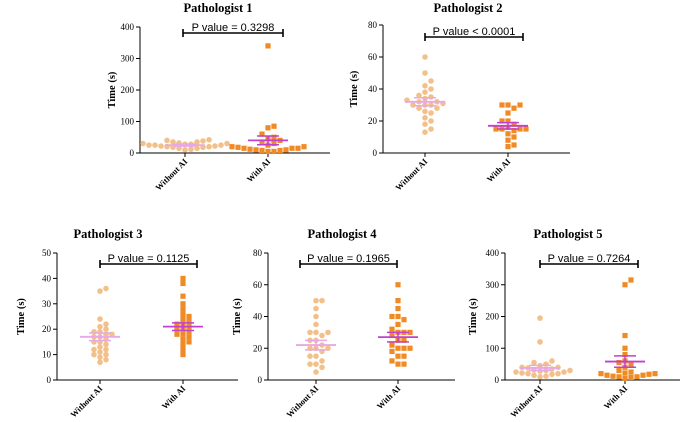 Image resolution: width=685 pixels, height=422 pixels. Describe the element at coordinates (493, 285) in the screenshot. I see `y-tick-label: 300` at that location.